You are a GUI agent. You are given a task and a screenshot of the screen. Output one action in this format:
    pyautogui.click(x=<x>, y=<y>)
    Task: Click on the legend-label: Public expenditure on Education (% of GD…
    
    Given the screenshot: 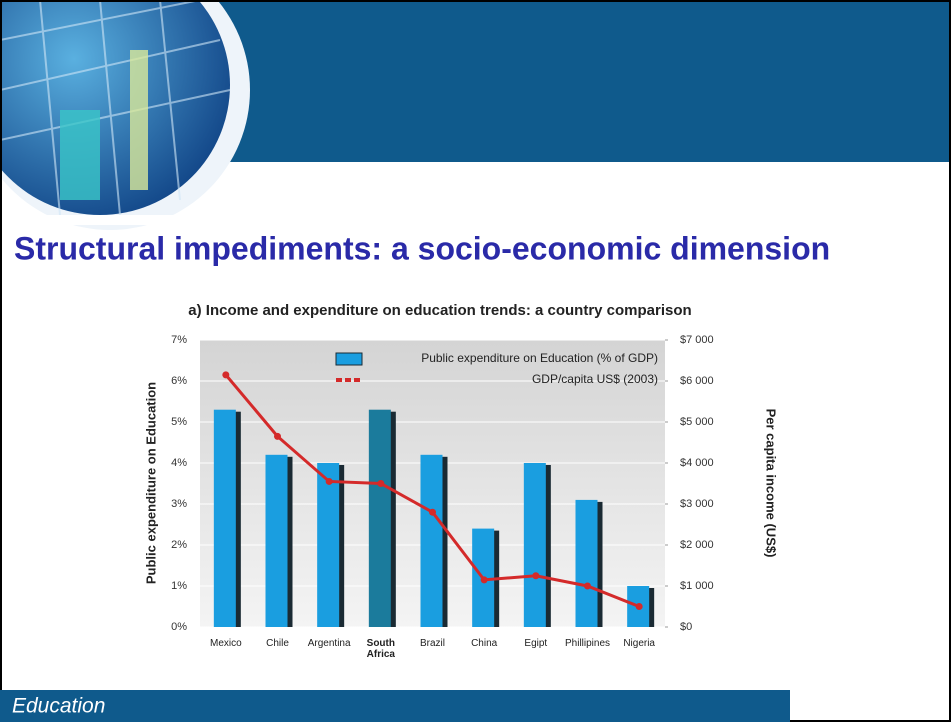 What is the action you would take?
    pyautogui.click(x=539, y=358)
    